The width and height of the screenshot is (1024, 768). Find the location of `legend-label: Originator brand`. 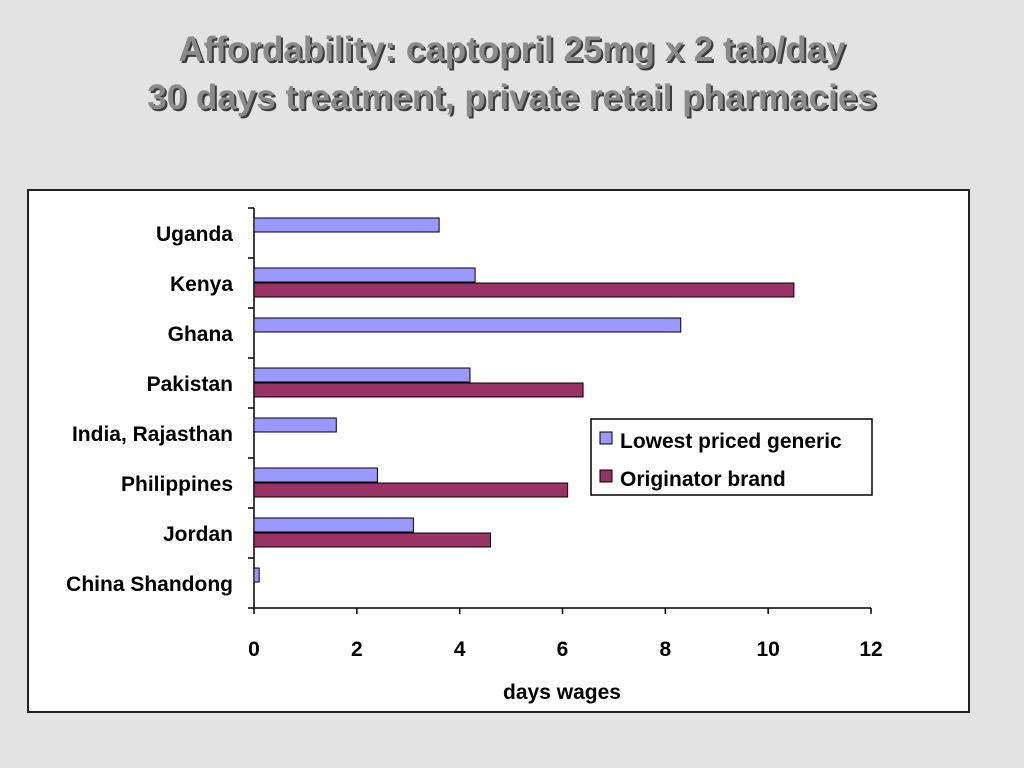

legend-label: Originator brand is located at coordinates (703, 479).